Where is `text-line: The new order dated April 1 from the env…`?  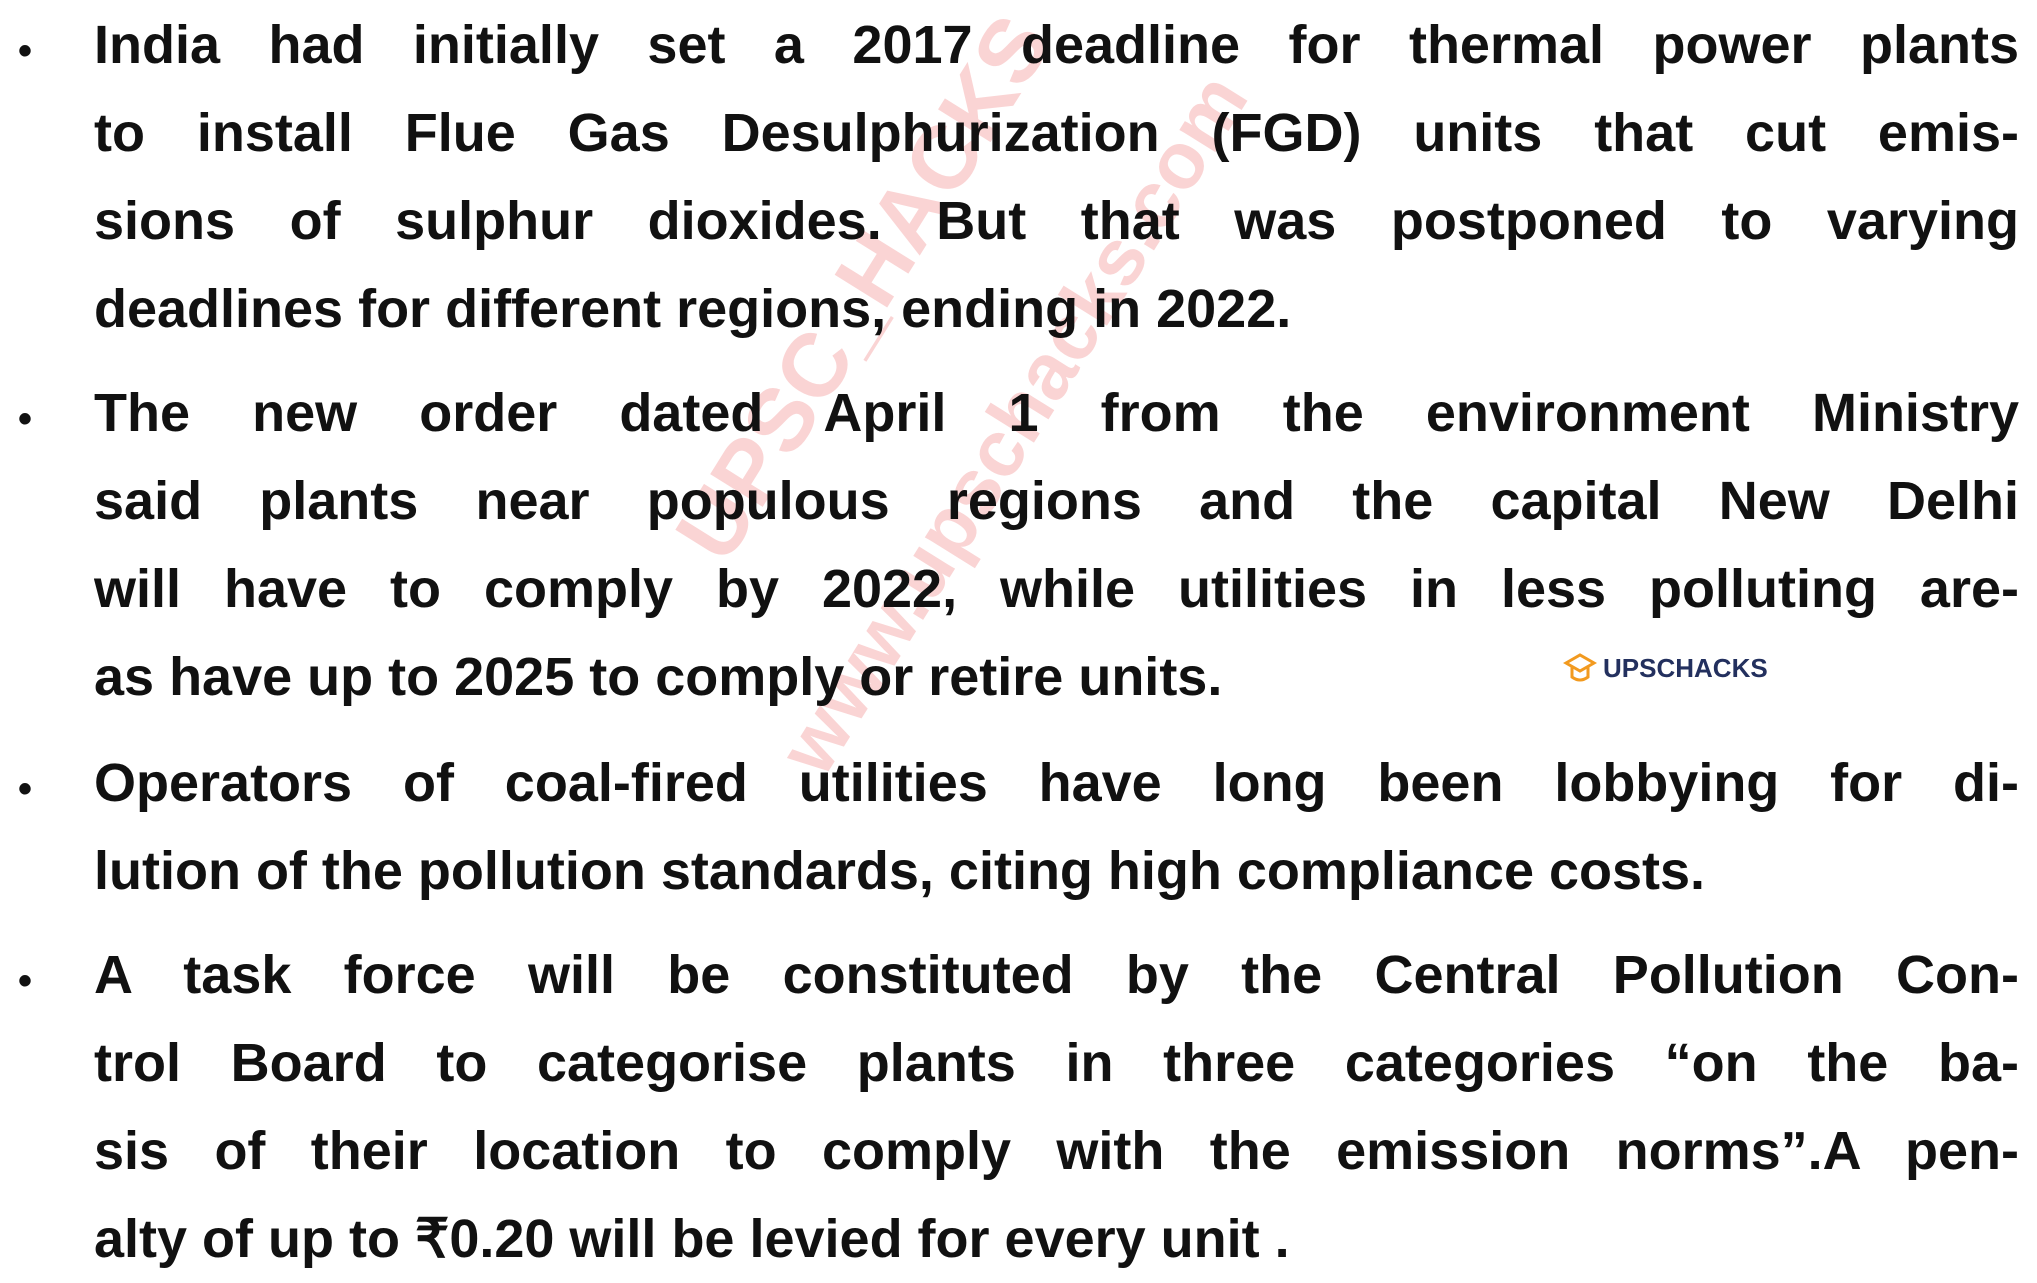
text-line: The new order dated April 1 from the env… is located at coordinates (1056, 413).